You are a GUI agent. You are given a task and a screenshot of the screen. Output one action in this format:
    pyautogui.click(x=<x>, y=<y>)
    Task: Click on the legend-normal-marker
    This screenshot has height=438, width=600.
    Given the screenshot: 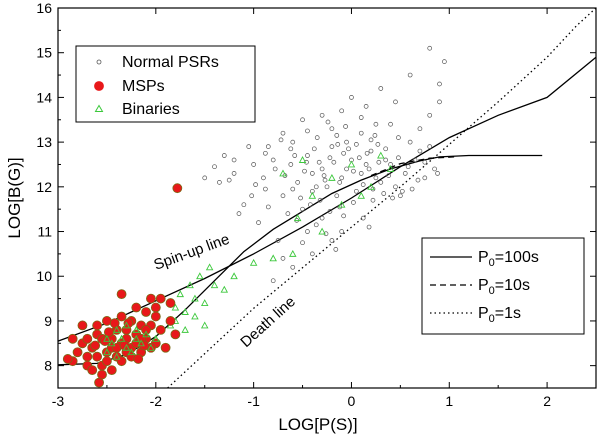 What is the action you would take?
    pyautogui.click(x=99, y=62)
    